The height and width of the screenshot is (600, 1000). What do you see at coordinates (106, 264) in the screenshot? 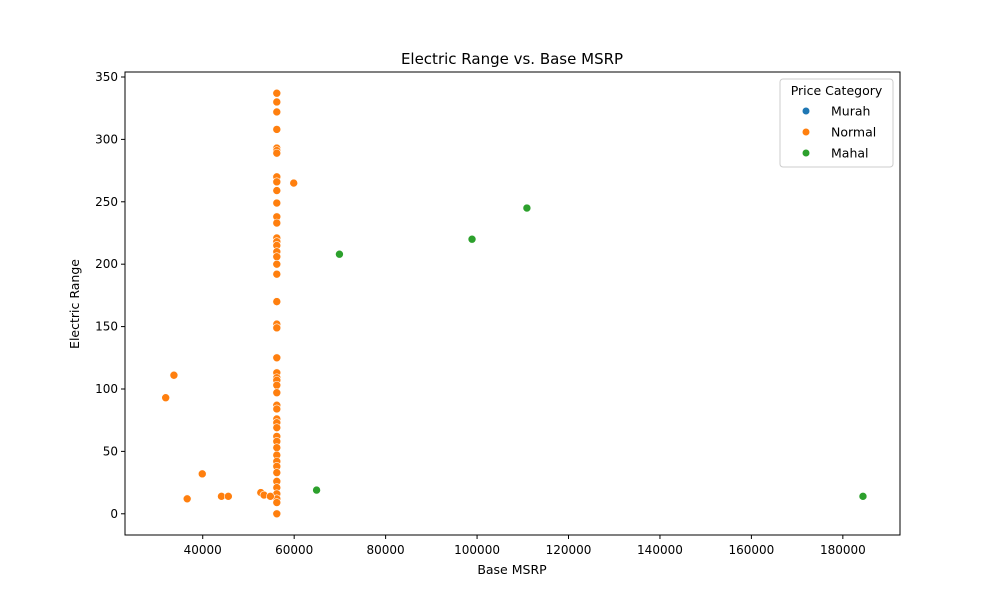
I see `y-tick-label: 200` at bounding box center [106, 264].